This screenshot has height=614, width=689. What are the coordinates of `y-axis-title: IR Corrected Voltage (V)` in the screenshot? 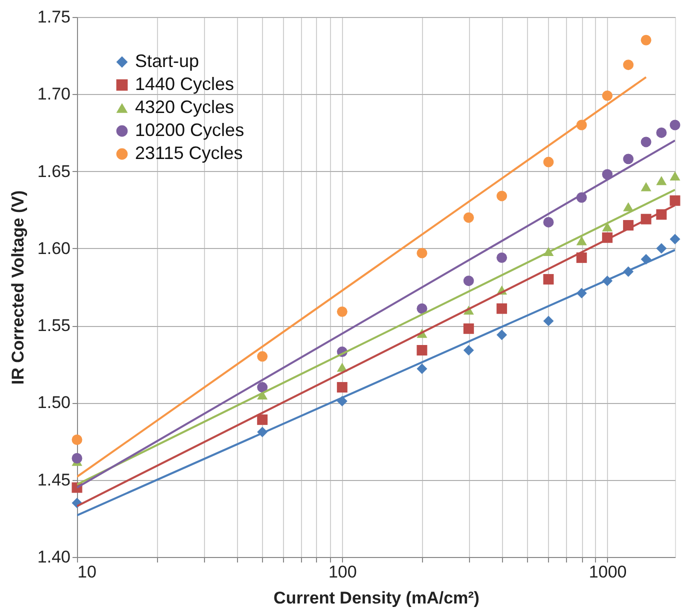 It's located at (18, 287).